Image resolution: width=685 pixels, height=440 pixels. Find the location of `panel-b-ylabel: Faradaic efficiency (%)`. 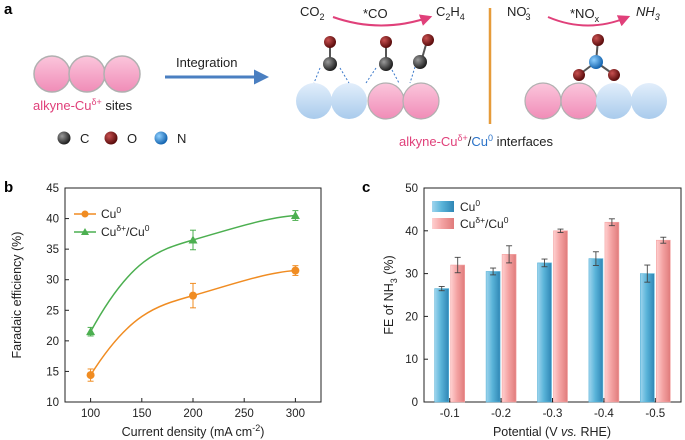

panel-b-ylabel: Faradaic efficiency (%) is located at coordinates (17, 295).